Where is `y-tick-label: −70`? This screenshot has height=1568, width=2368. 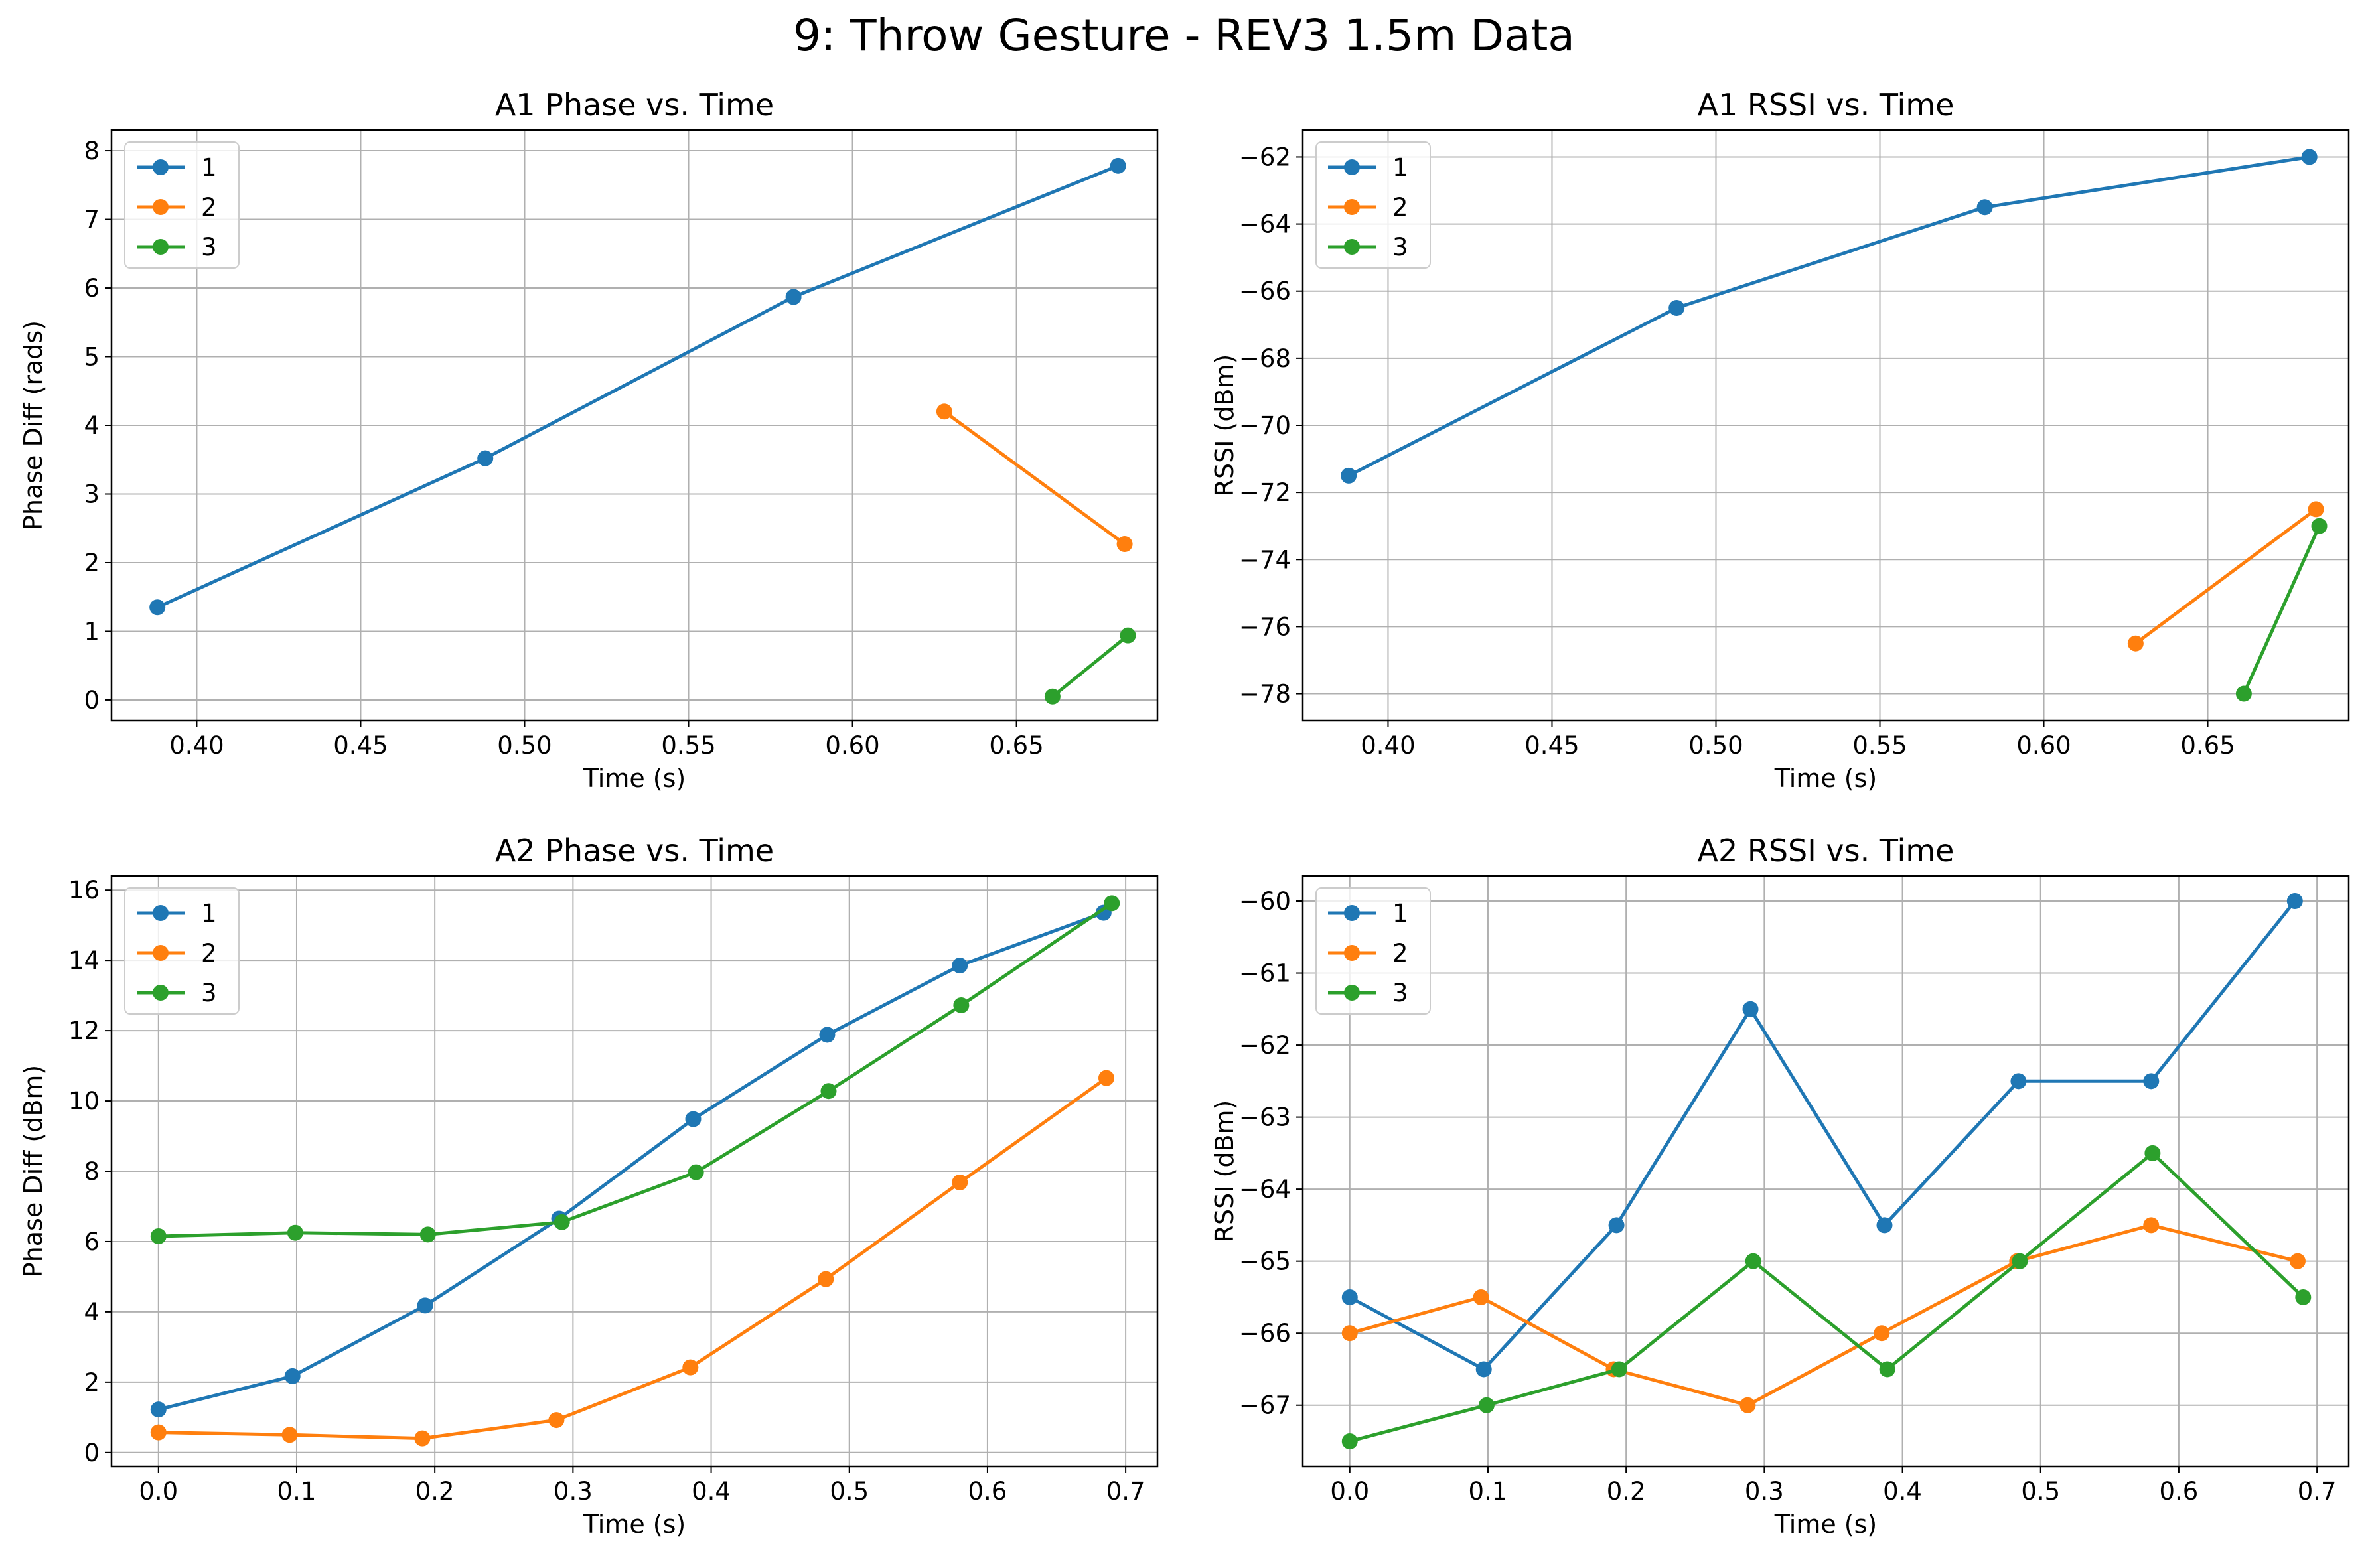
y-tick-label: −70 is located at coordinates (1265, 425).